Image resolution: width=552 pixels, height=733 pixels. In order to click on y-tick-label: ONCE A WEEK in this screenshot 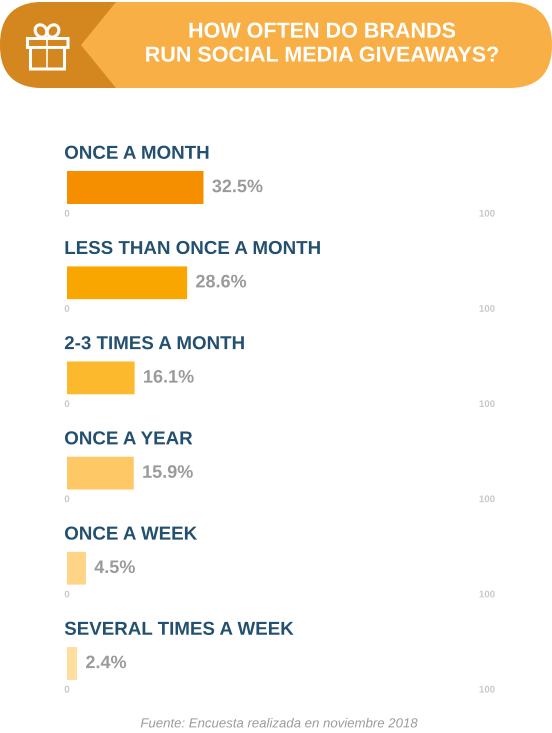, I will do `click(131, 533)`.